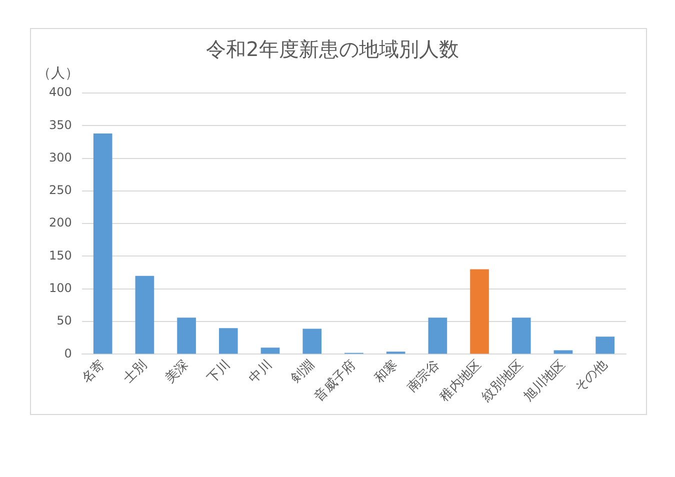  I want to click on x-tick-label: 名寄, so click(93, 371).